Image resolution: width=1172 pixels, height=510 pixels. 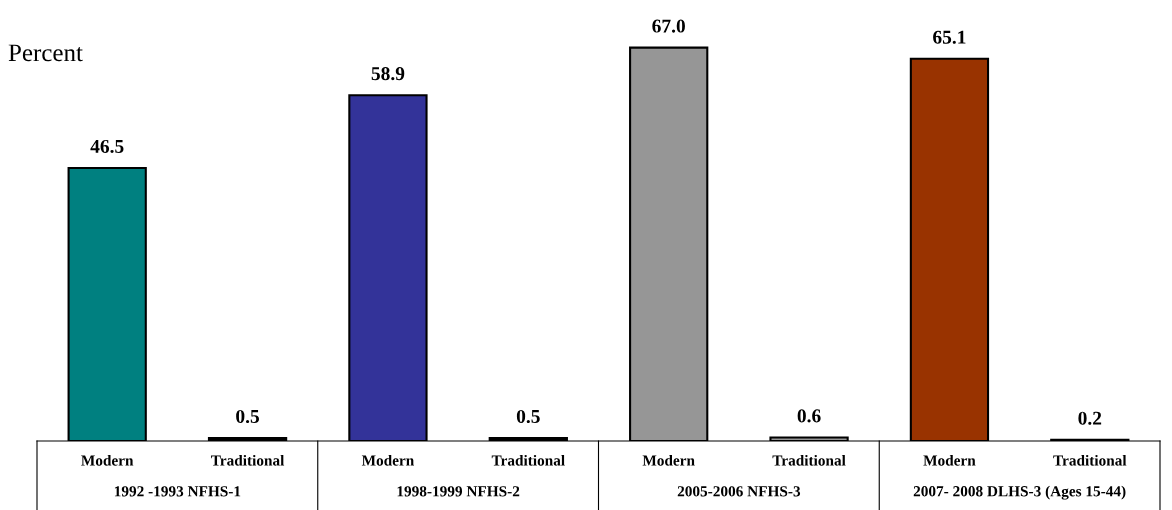 I want to click on text: 2005-2006 NFHS-3, so click(x=739, y=491).